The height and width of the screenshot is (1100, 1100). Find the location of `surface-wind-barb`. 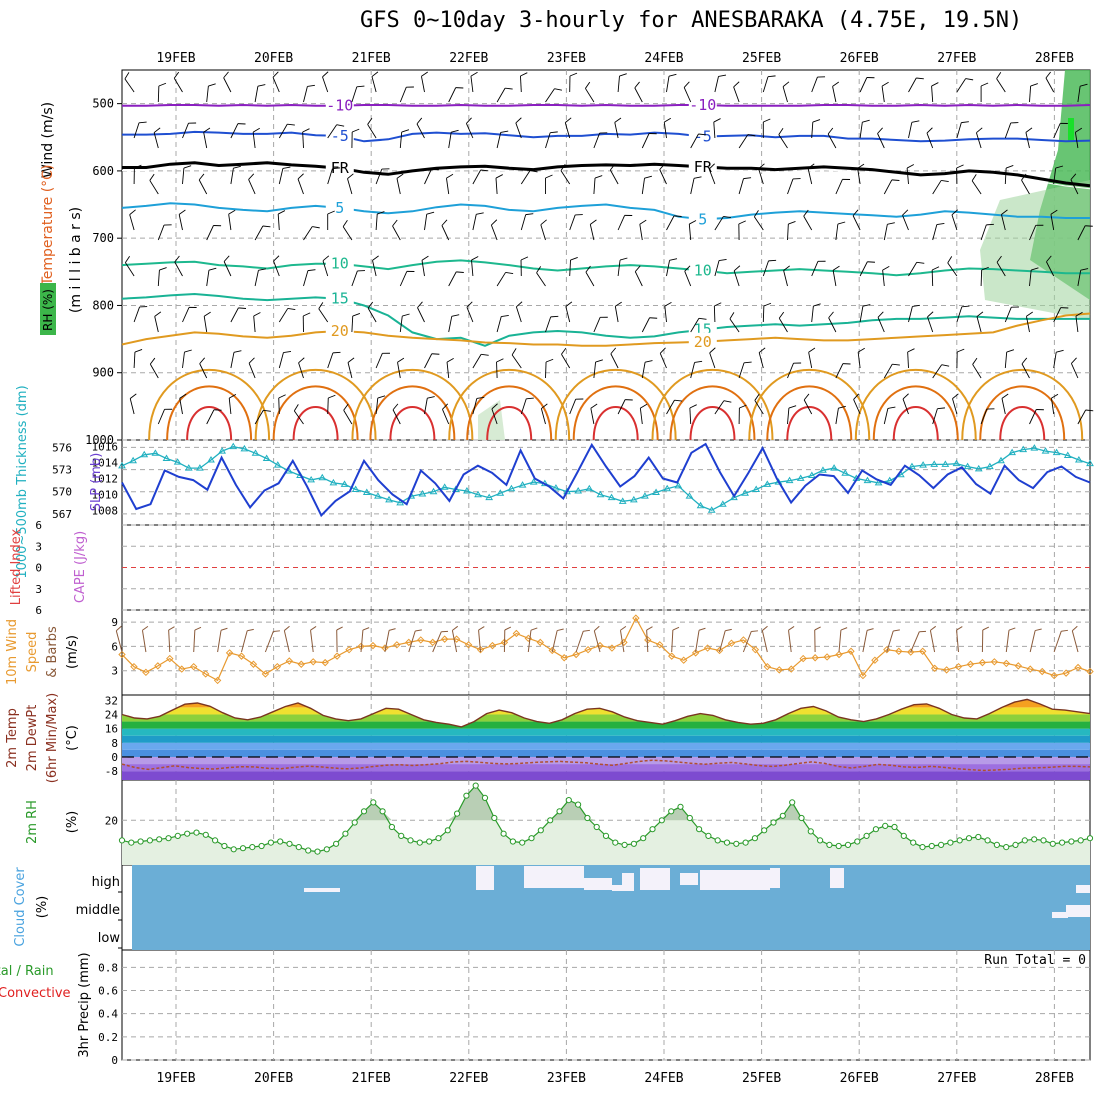

surface-wind-barb is located at coordinates (339, 639).